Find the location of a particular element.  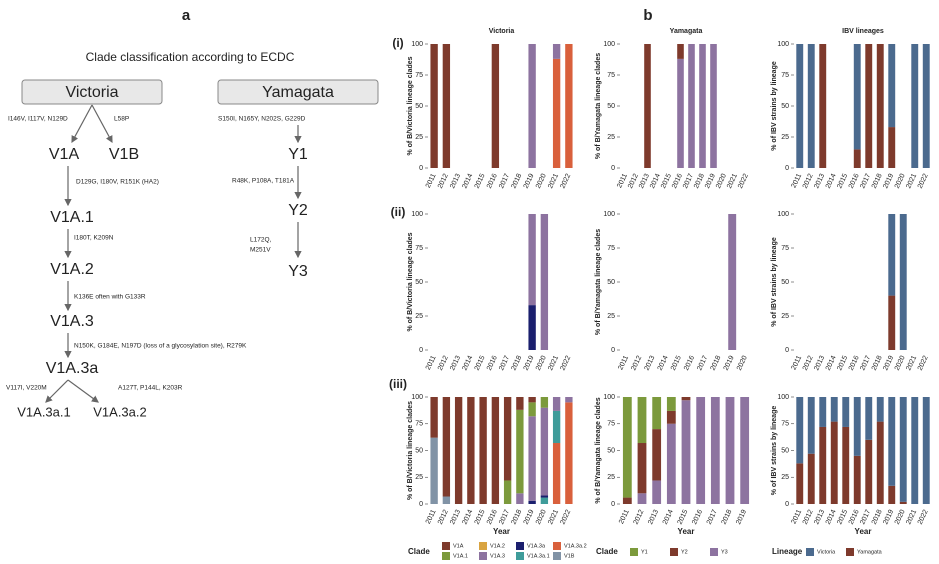

clade: Y3 is located at coordinates (298, 271).